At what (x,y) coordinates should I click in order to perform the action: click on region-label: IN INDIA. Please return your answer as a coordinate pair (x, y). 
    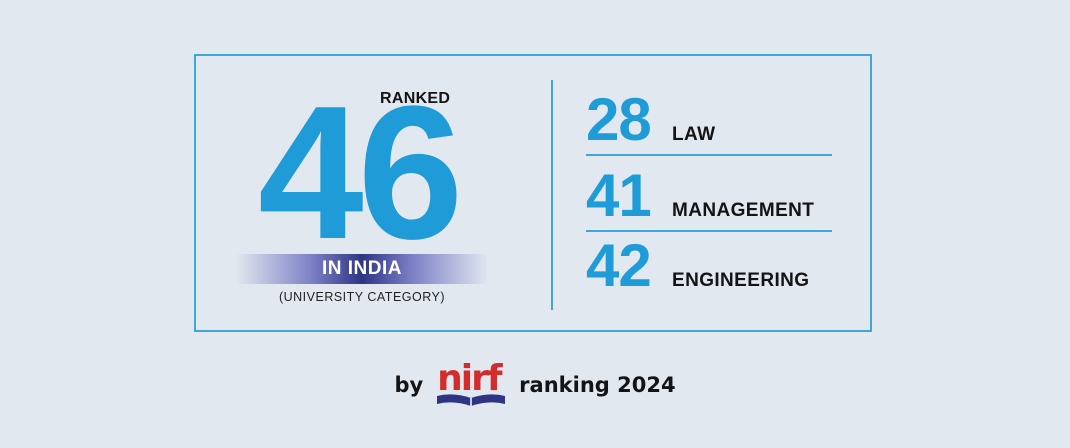
    Looking at the image, I should click on (362, 268).